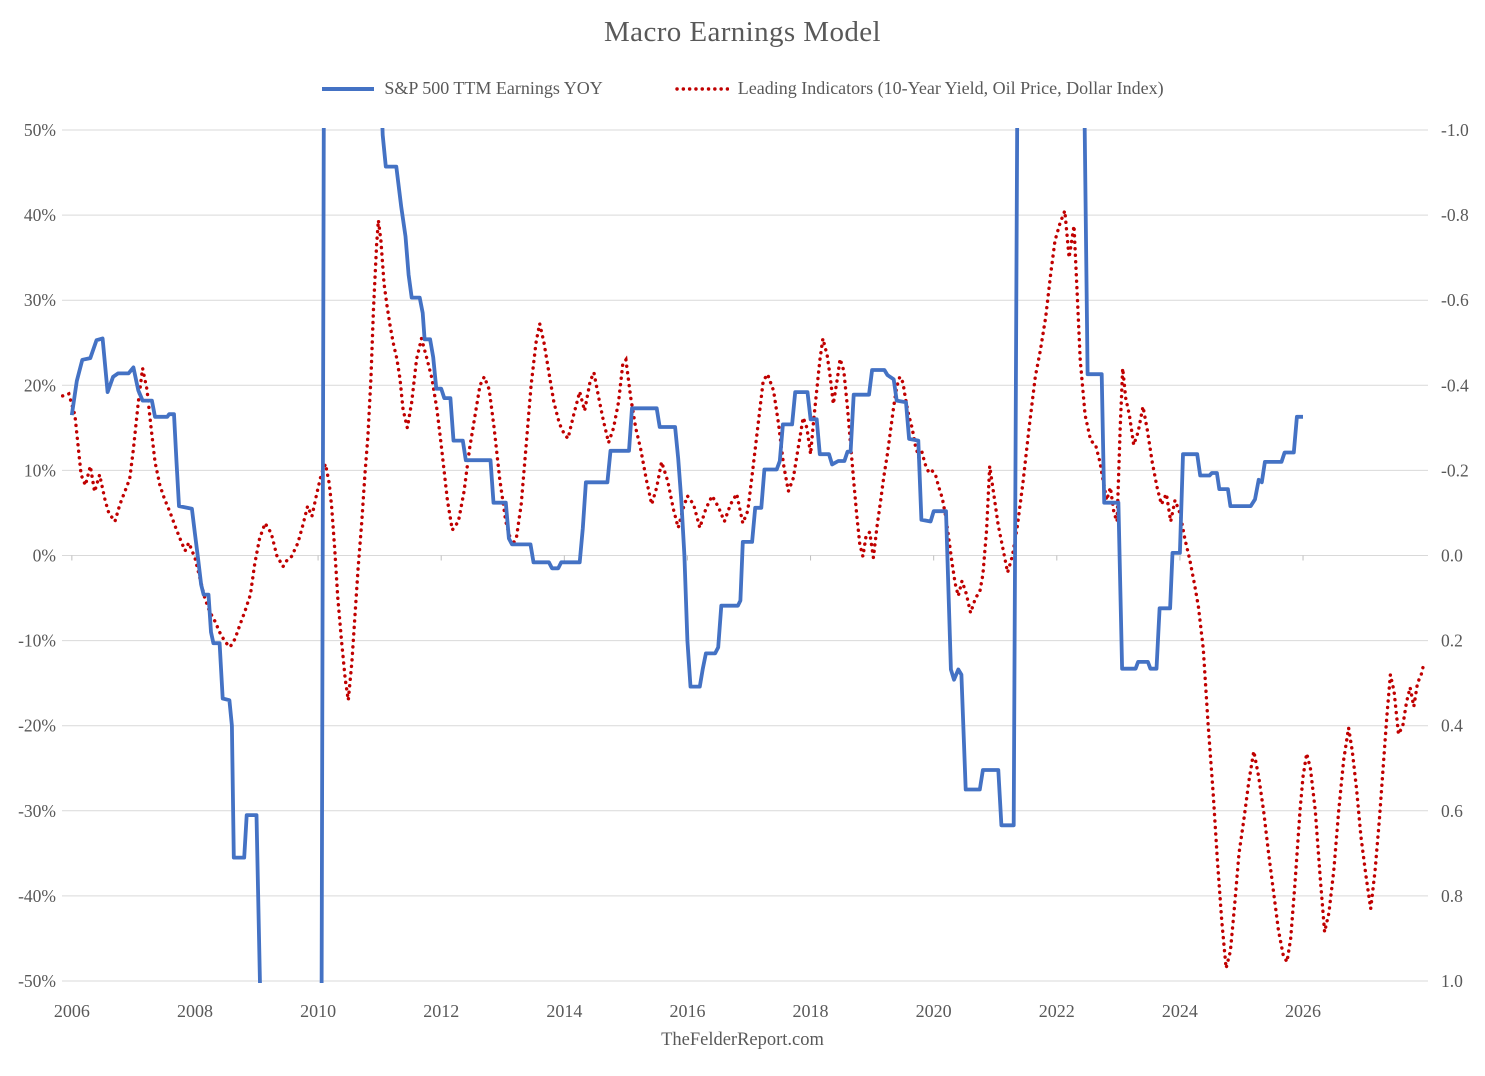 The height and width of the screenshot is (1076, 1485). I want to click on y-left-tick-label: 10%, so click(40, 470).